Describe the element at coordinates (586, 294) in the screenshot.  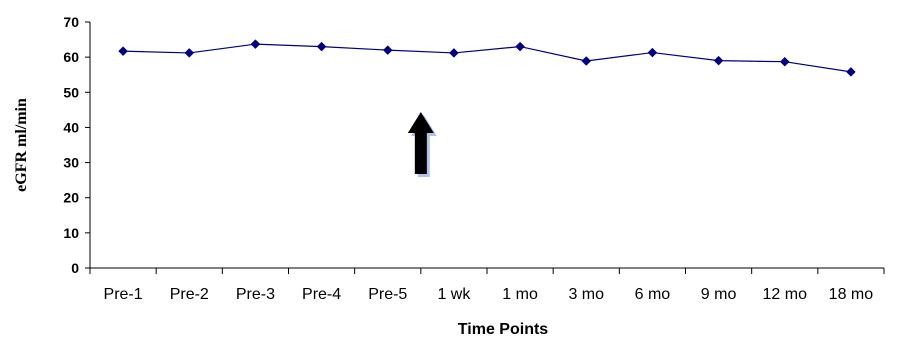
I see `x-tick-label: 3 mo` at that location.